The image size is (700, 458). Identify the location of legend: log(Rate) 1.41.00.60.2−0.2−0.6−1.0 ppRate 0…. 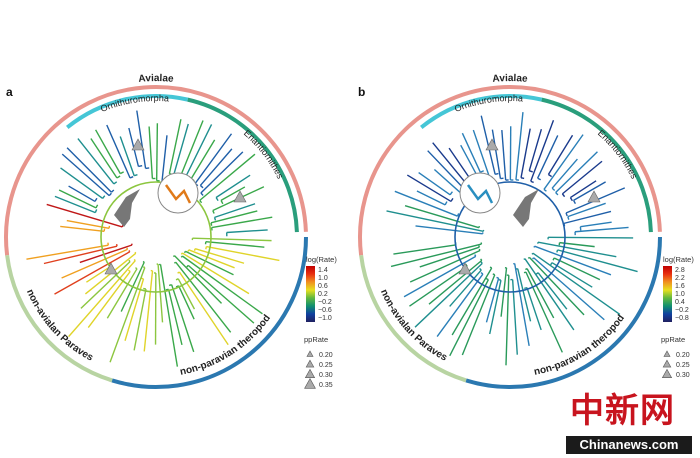
(320, 322).